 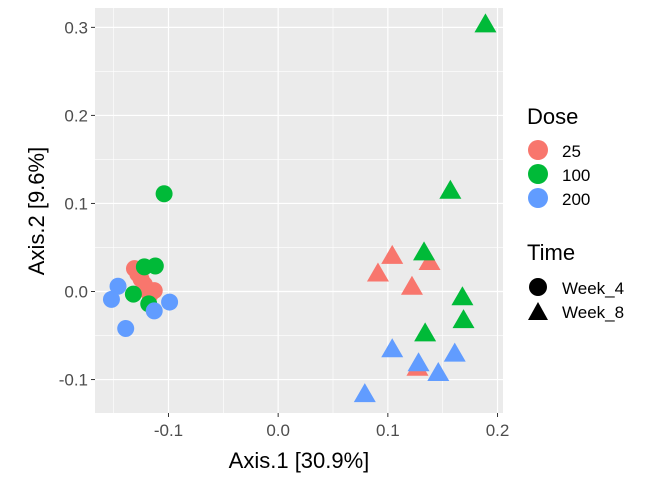 I want to click on legend-dose: Dose 25 100 200, so click(x=558, y=156).